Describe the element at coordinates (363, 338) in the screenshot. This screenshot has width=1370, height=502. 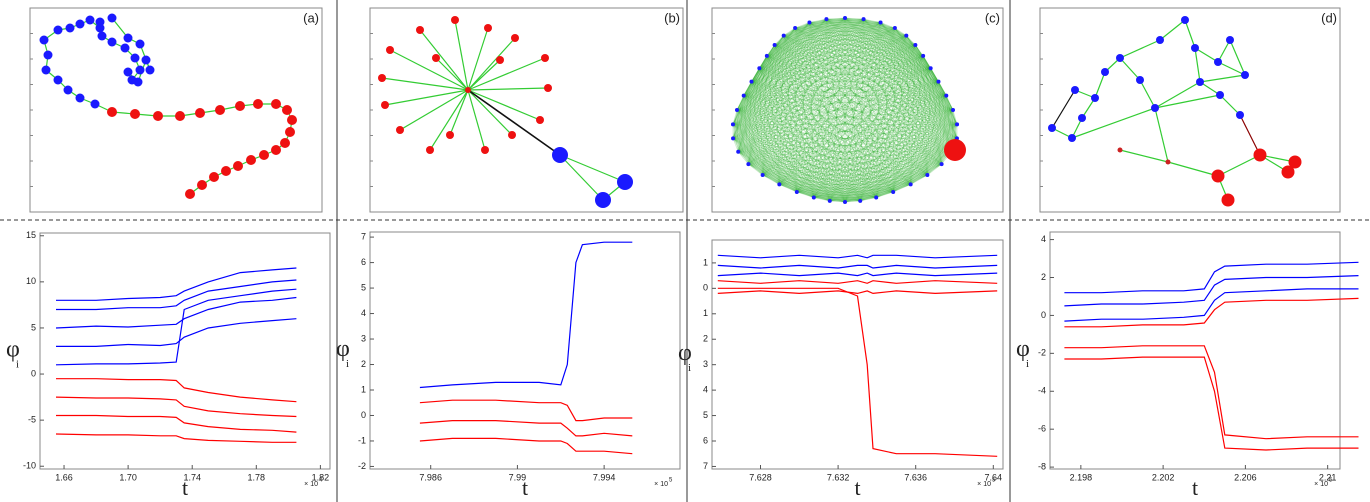
I see `y-tick-label: 3` at that location.